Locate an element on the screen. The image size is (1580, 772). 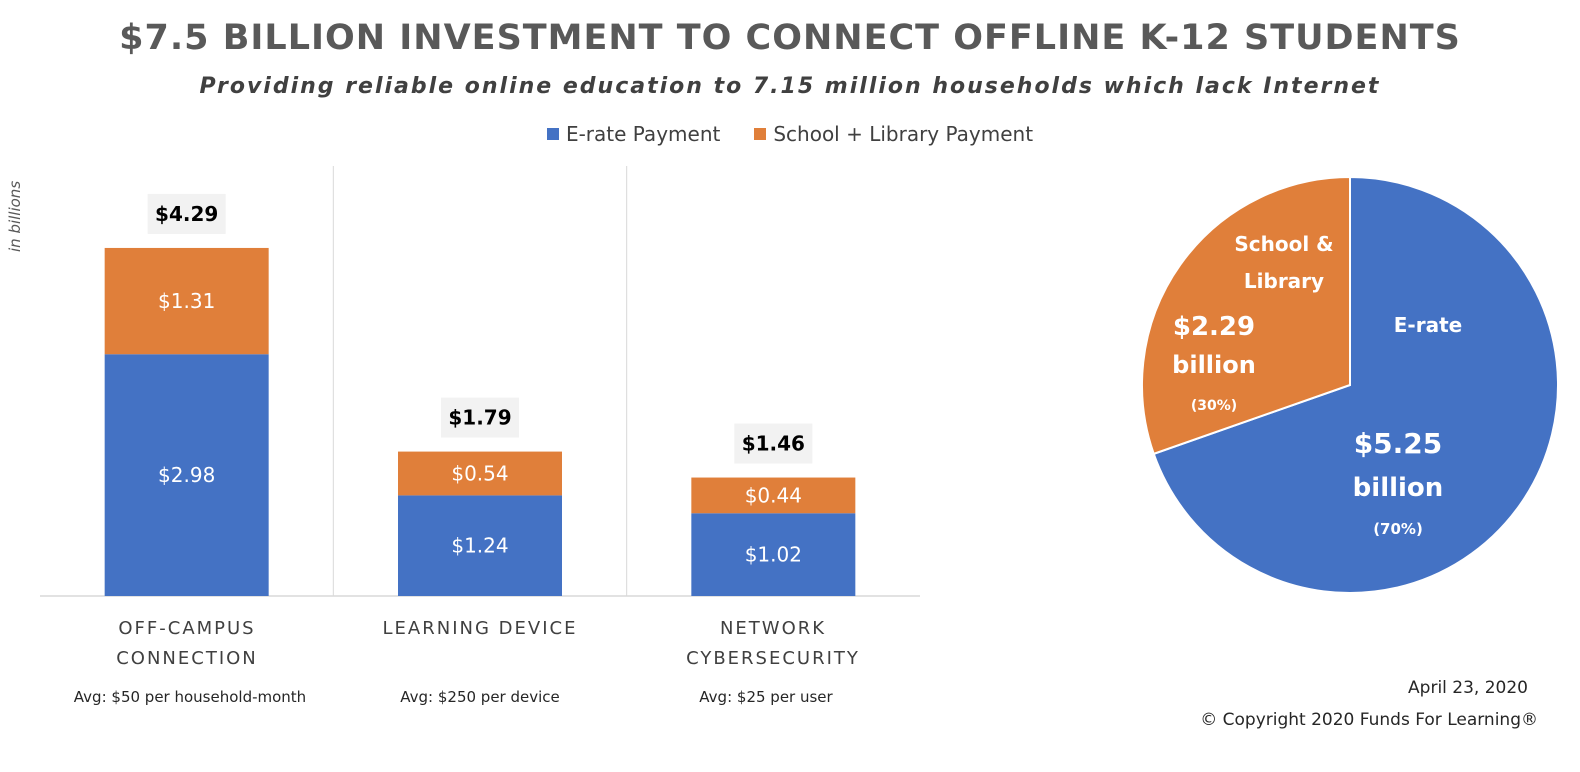
pie-label-school-library-value: billion is located at coordinates (1214, 365).